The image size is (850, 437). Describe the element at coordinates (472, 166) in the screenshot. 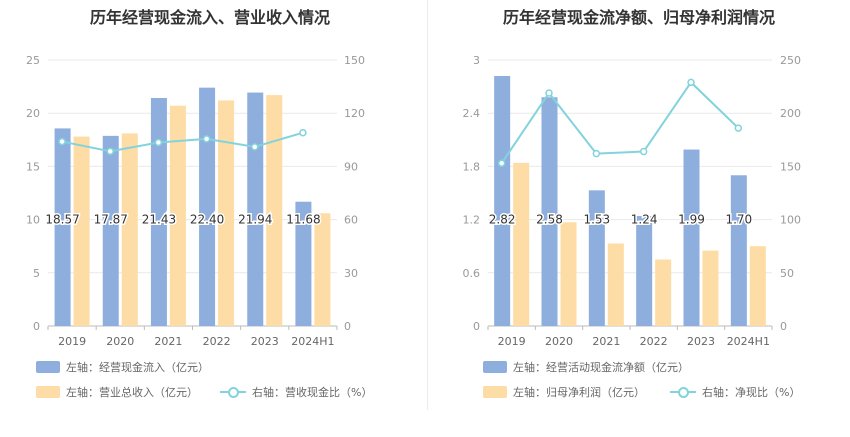

I see `left-tick-label: 1.8` at that location.